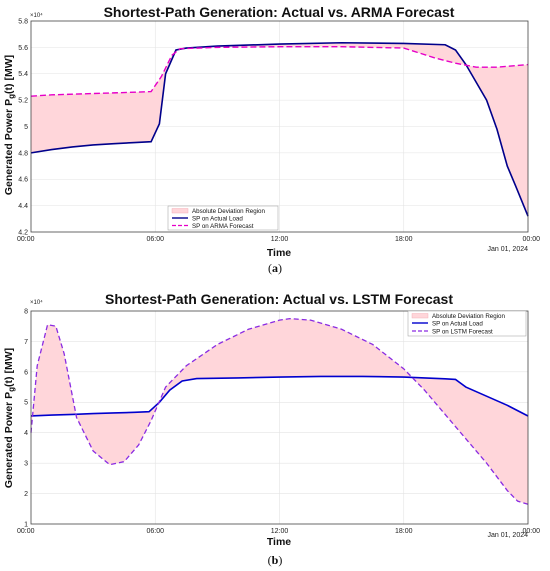 Image resolution: width=550 pixels, height=571 pixels. Describe the element at coordinates (26, 372) in the screenshot. I see `y-tick-label: 6` at that location.